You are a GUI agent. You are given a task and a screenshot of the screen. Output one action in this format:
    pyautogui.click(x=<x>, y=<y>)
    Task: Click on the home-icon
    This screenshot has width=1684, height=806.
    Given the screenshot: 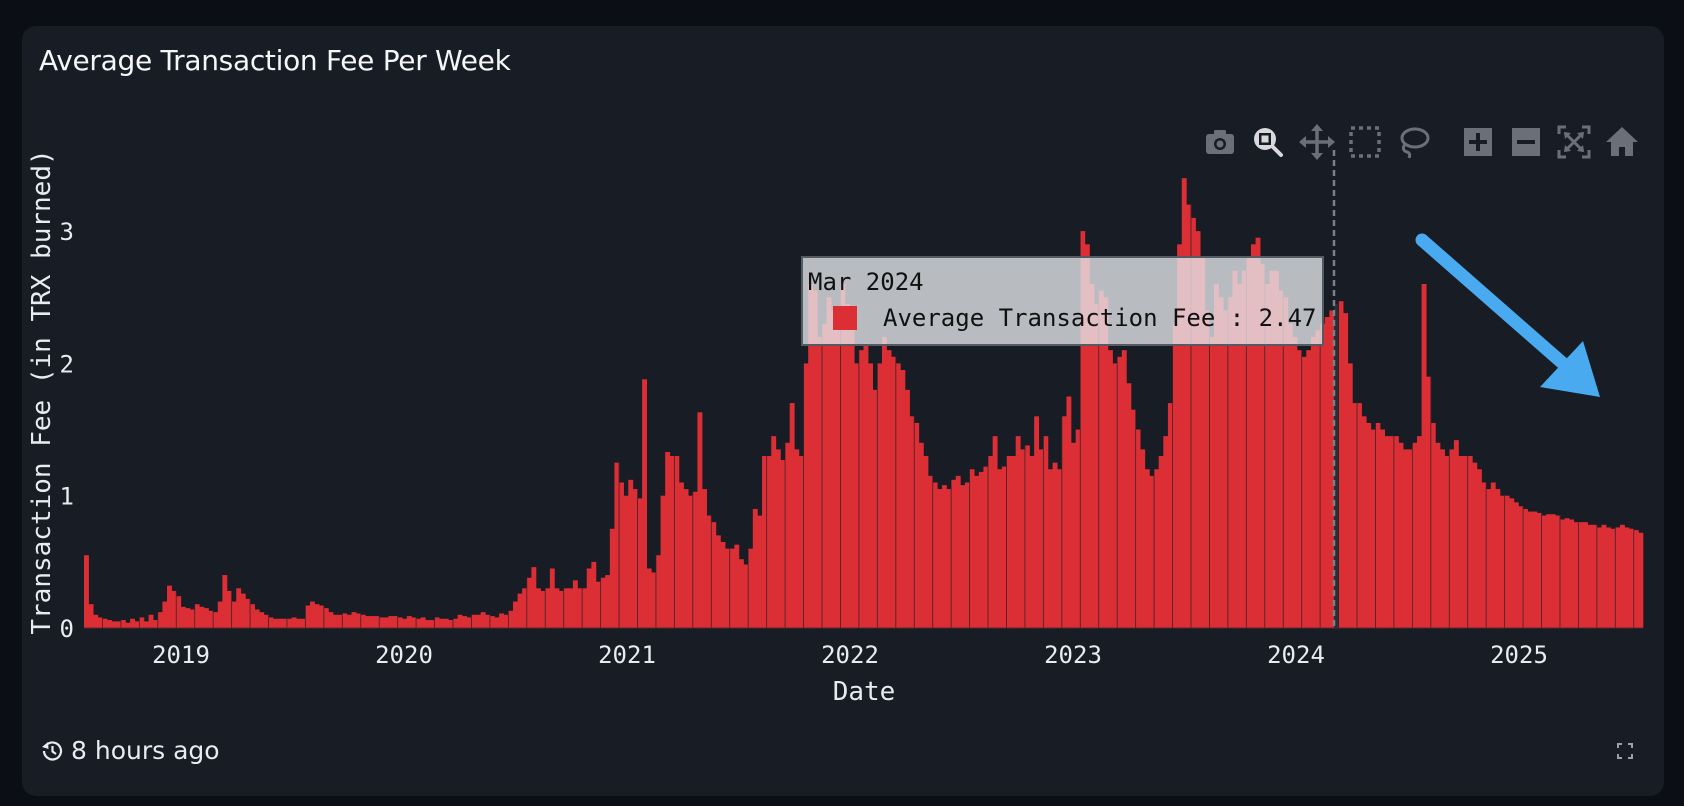 What is the action you would take?
    pyautogui.click(x=1622, y=142)
    